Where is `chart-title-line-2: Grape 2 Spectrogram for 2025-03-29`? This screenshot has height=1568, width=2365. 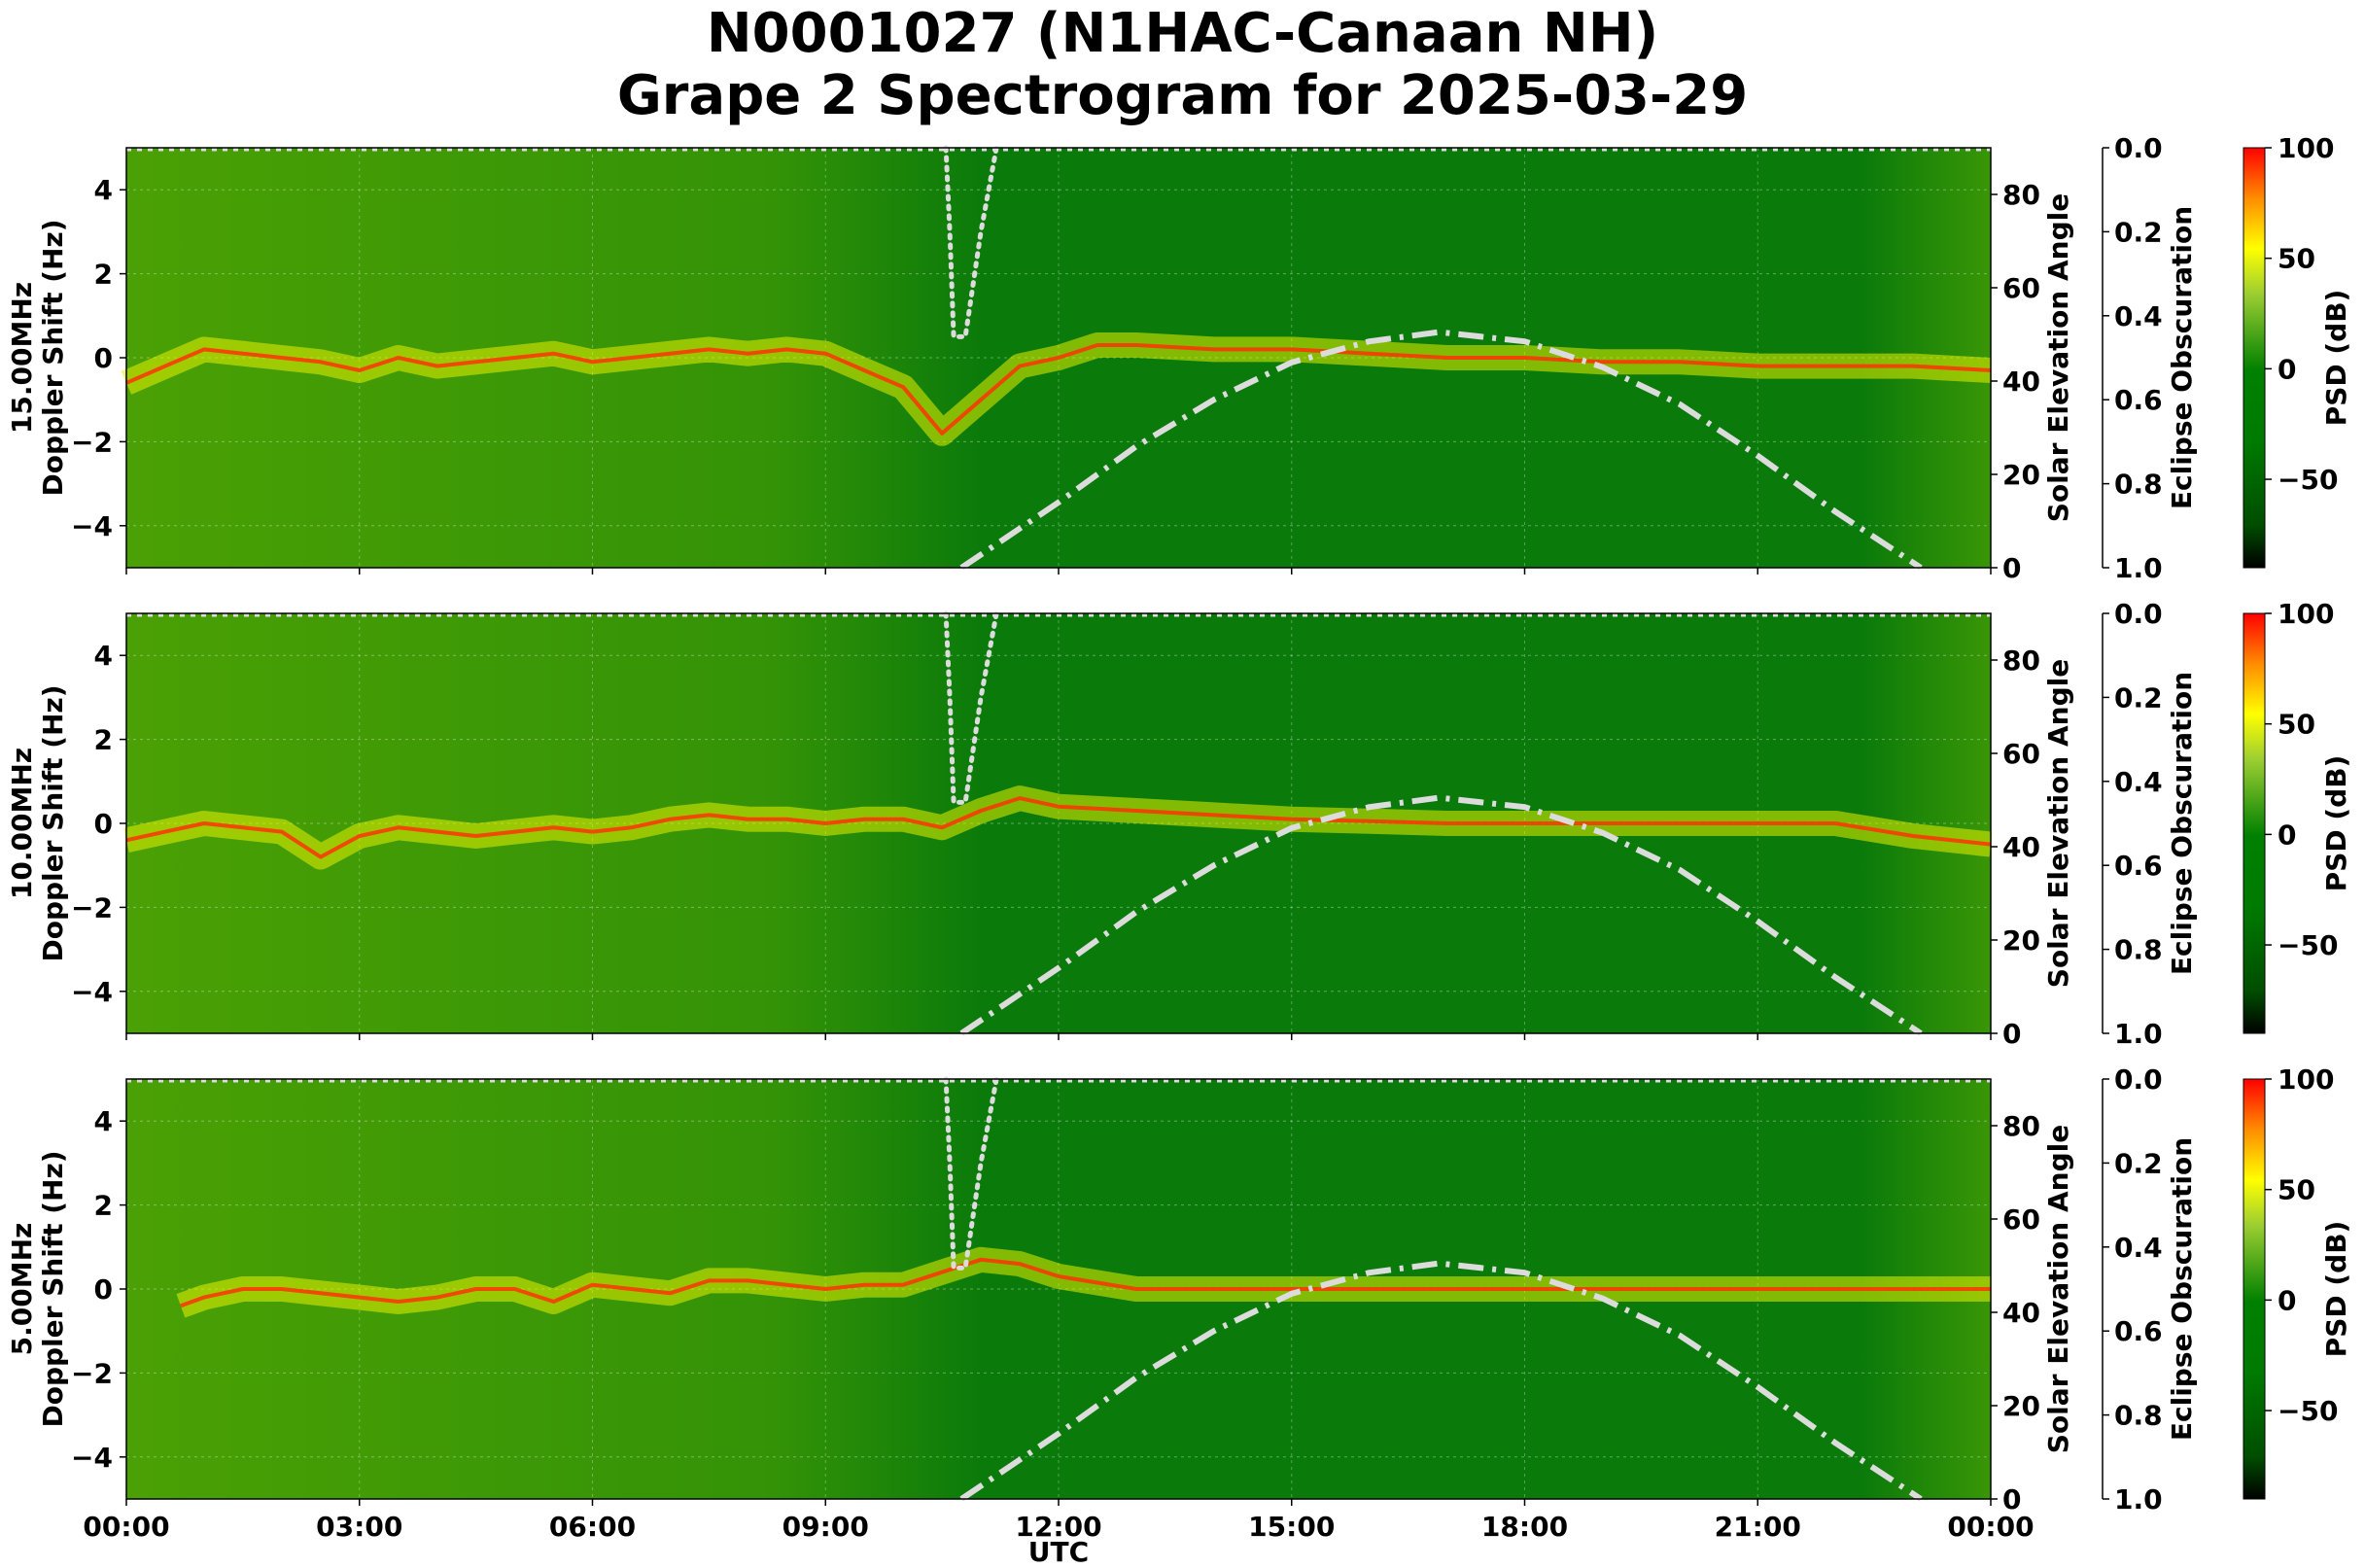 chart-title-line-2: Grape 2 Spectrogram for 2025-03-29 is located at coordinates (1182, 95).